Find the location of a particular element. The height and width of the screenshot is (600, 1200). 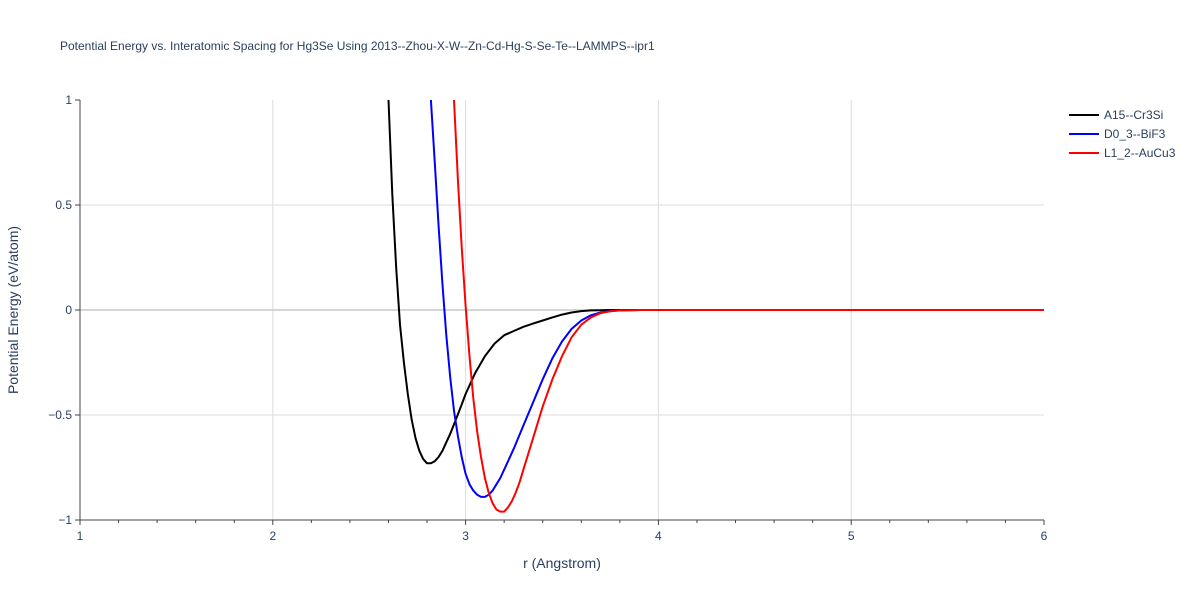

legend-label: L1_2--AuCu3 is located at coordinates (1140, 153).